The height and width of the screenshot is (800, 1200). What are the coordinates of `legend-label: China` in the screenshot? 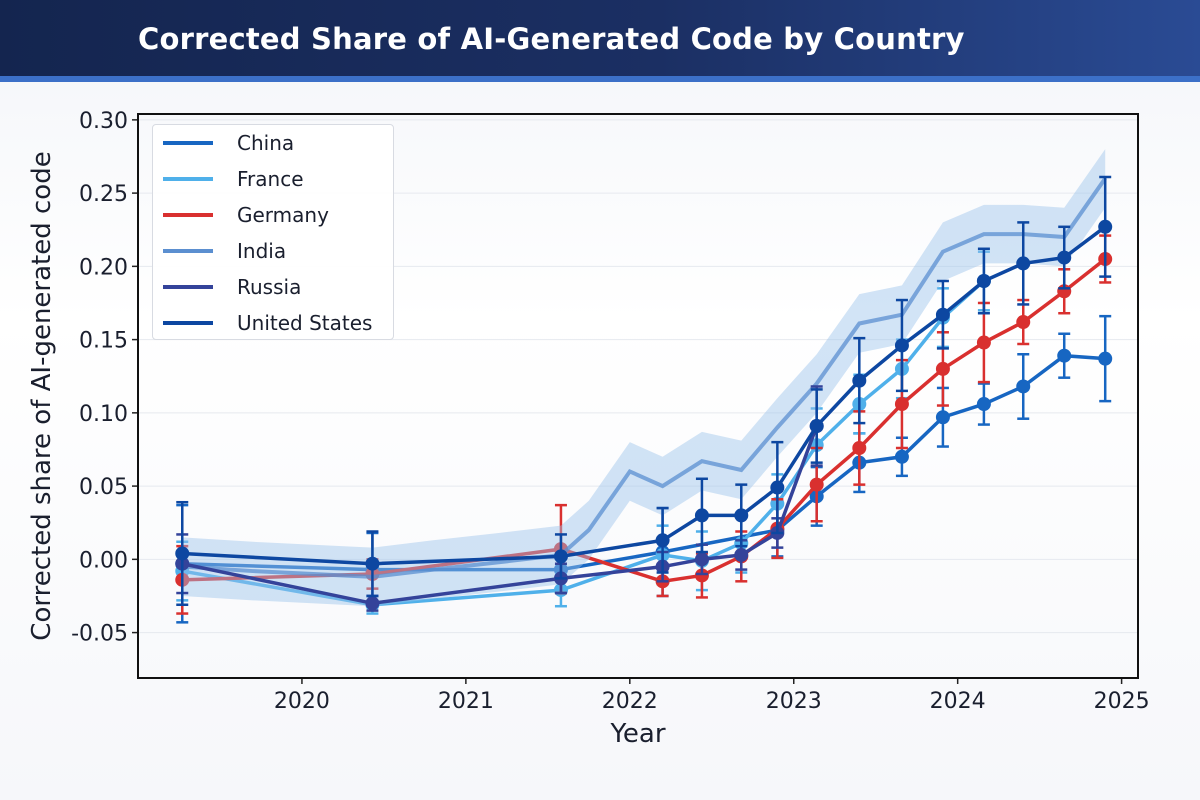 It's located at (266, 143).